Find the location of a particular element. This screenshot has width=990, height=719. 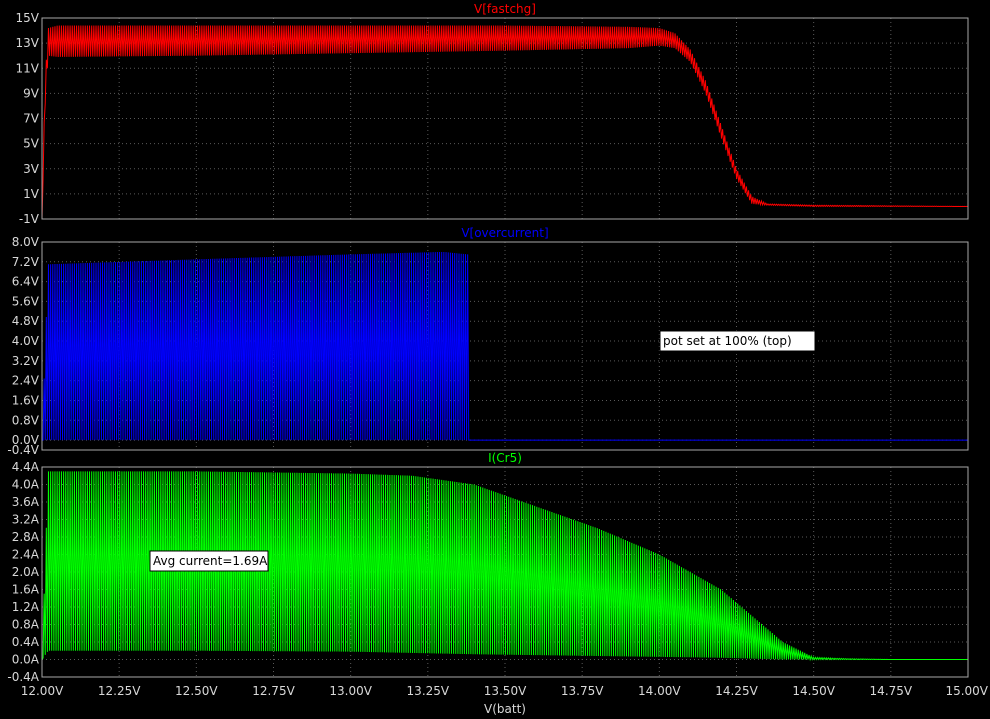

x-tick-3: 12.75V is located at coordinates (273, 691).